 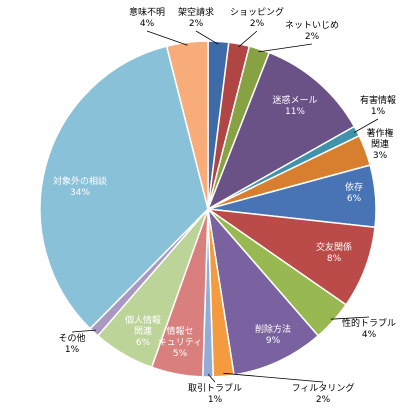 I want to click on slice-label-4: 迷惑メール 11%迷惑メール, so click(x=294, y=105).